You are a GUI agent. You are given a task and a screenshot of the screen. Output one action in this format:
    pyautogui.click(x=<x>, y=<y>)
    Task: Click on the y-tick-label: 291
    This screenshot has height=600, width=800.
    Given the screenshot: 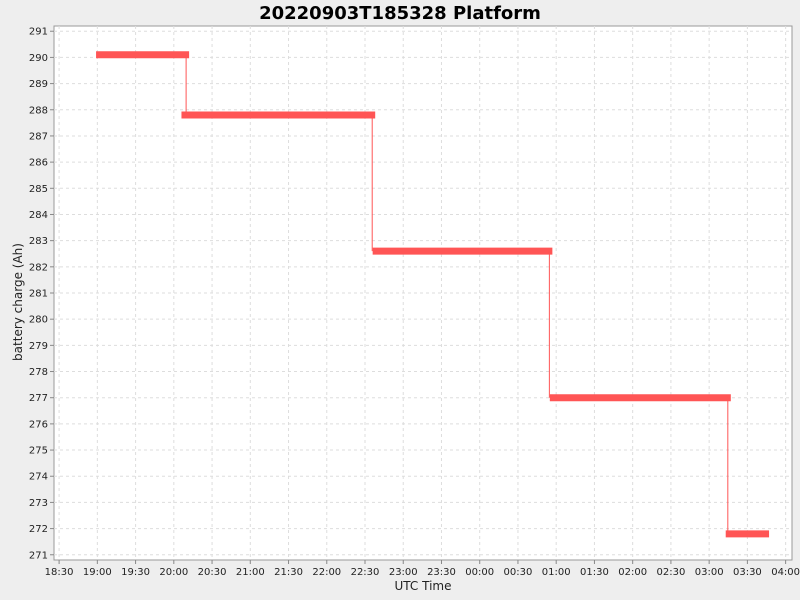 What is the action you would take?
    pyautogui.click(x=38, y=32)
    